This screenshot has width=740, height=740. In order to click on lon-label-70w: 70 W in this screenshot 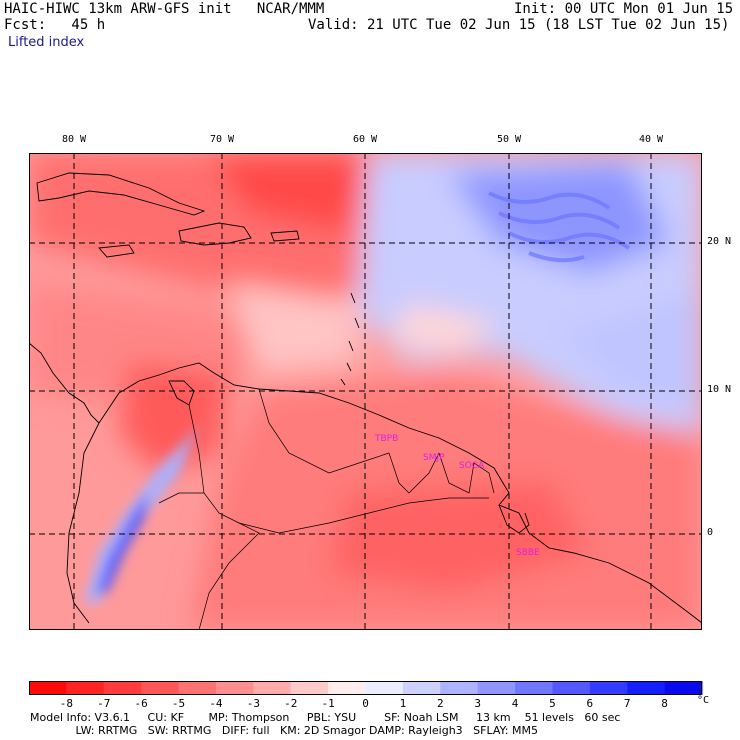, I will do `click(222, 139)`.